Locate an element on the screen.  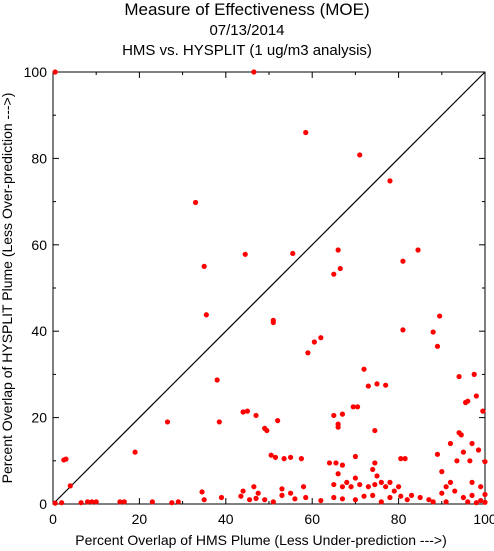
x-tick-label: 100 is located at coordinates (483, 519).